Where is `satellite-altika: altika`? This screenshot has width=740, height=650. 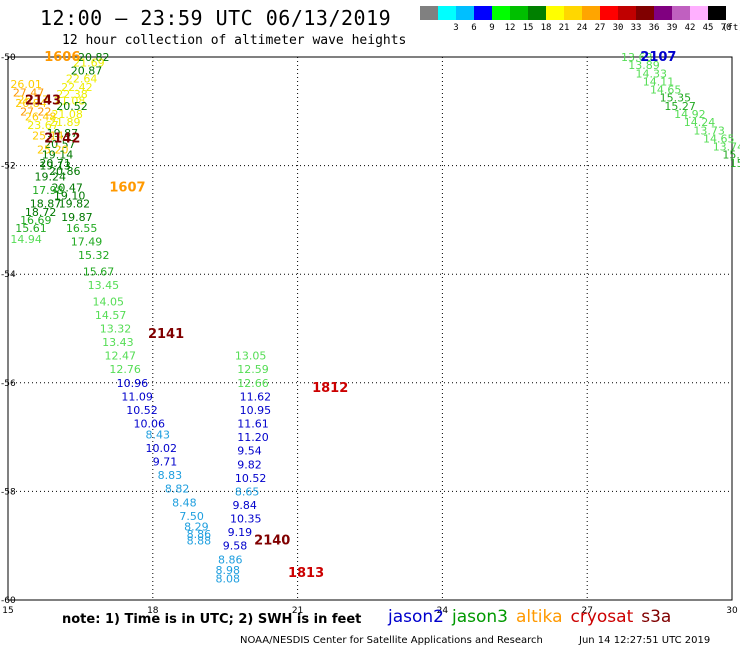 satellite-altika: altika is located at coordinates (539, 617).